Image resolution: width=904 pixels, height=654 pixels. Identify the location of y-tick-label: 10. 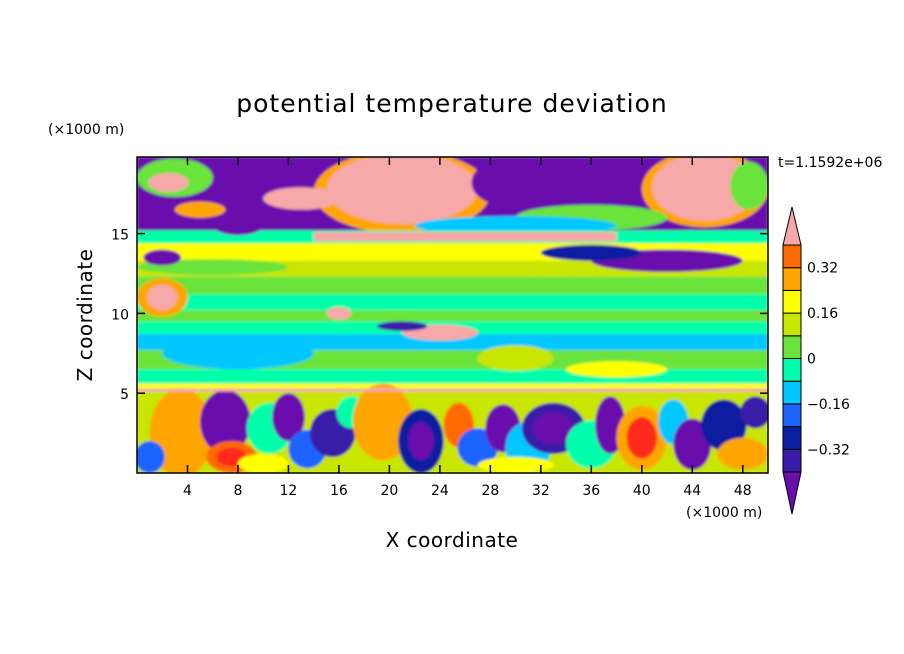
(120, 315).